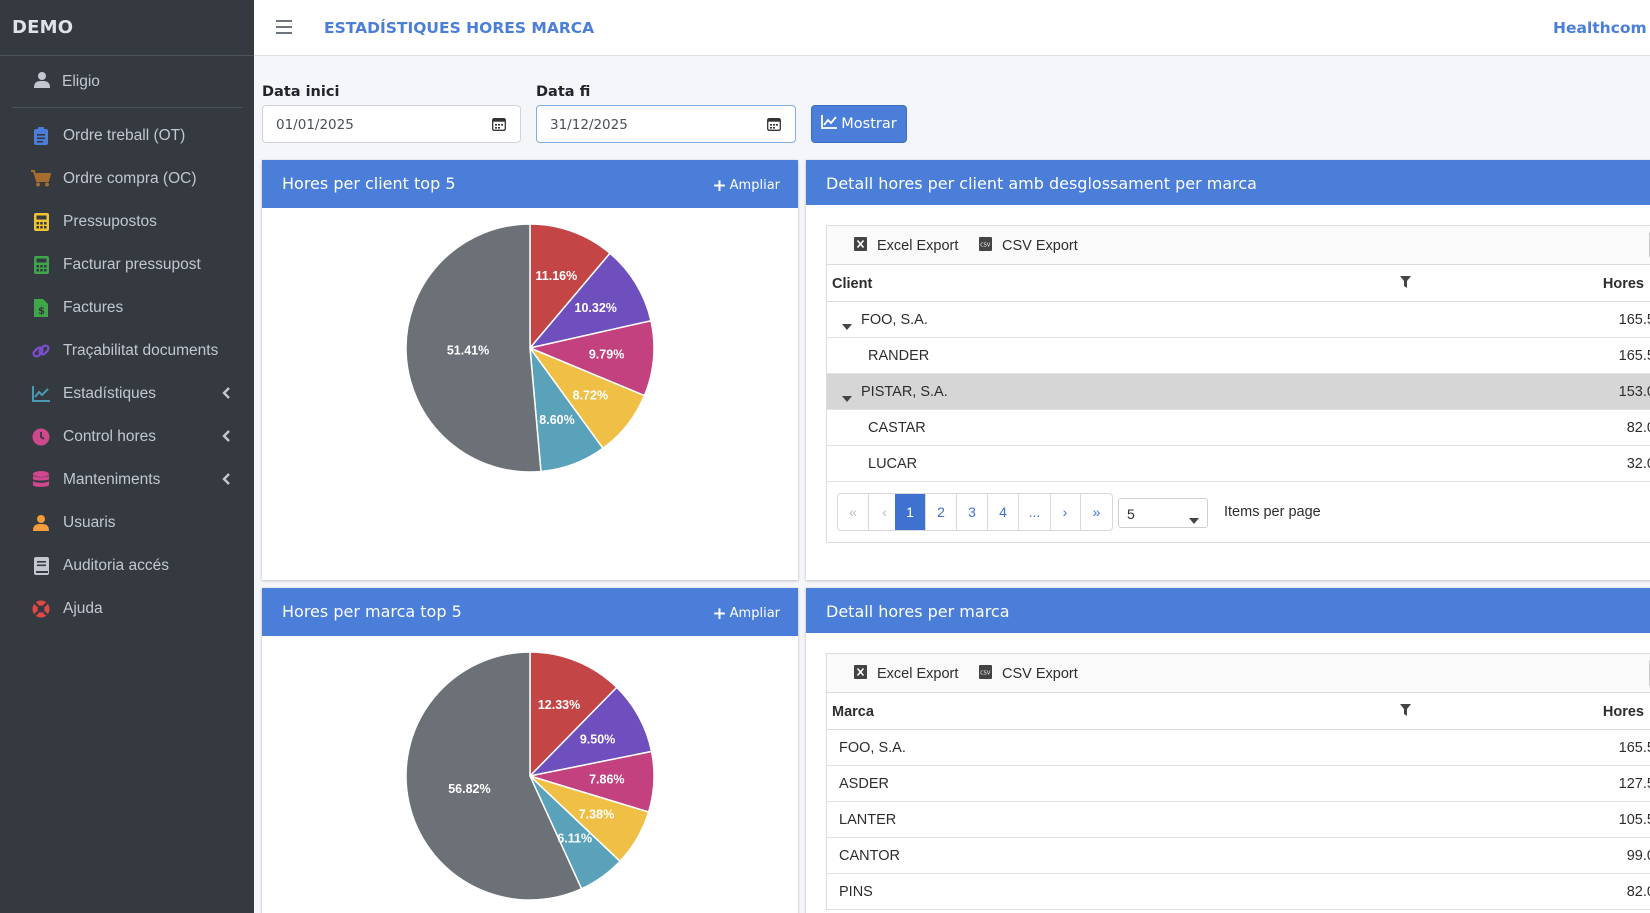 This screenshot has height=913, width=1650. I want to click on table-row: PISTAR, S.A. 153.00, so click(1238, 392).